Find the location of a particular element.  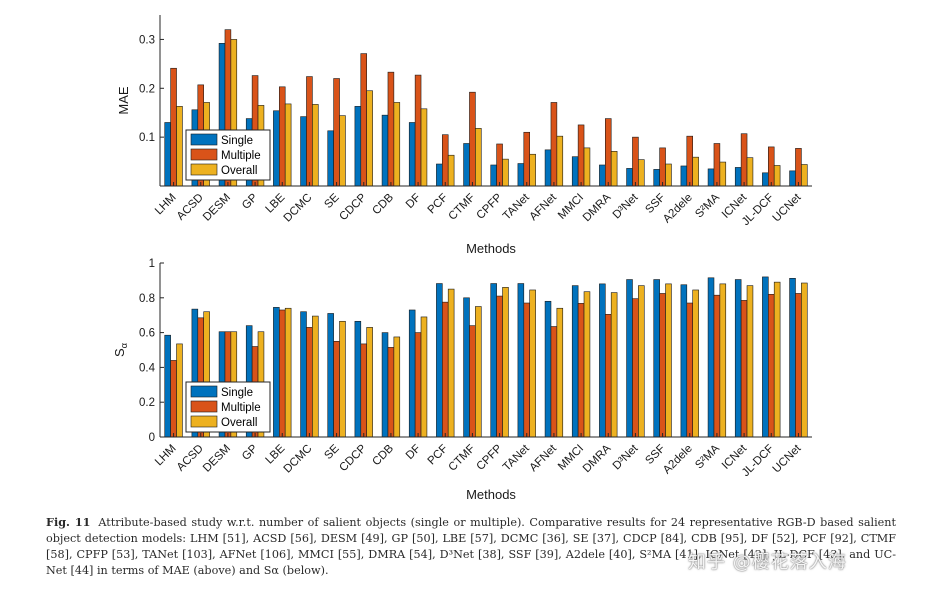

x-tick-label: SE is located at coordinates (332, 452).